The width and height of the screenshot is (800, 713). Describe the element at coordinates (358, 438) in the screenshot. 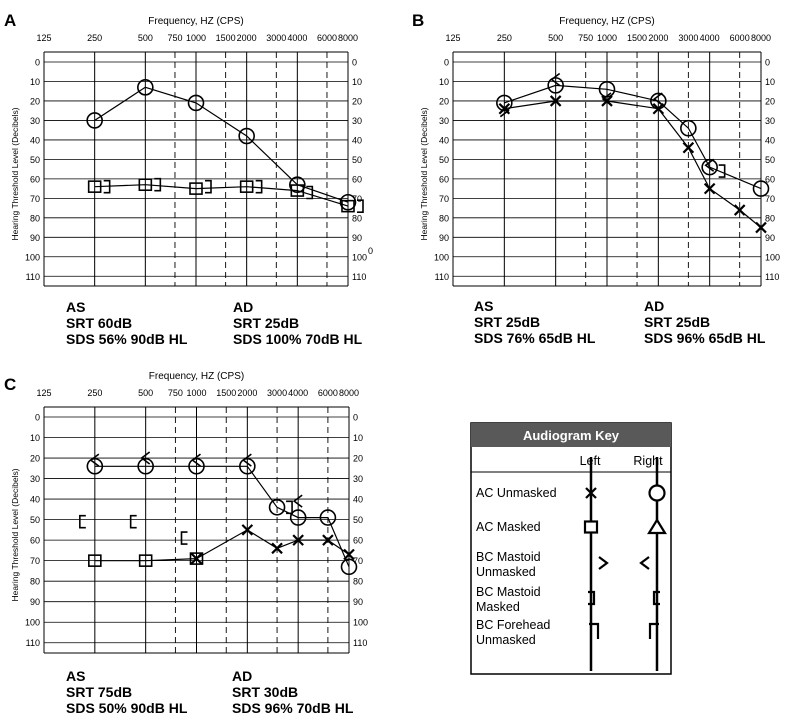

I see `y-tick-label-right: 10` at that location.